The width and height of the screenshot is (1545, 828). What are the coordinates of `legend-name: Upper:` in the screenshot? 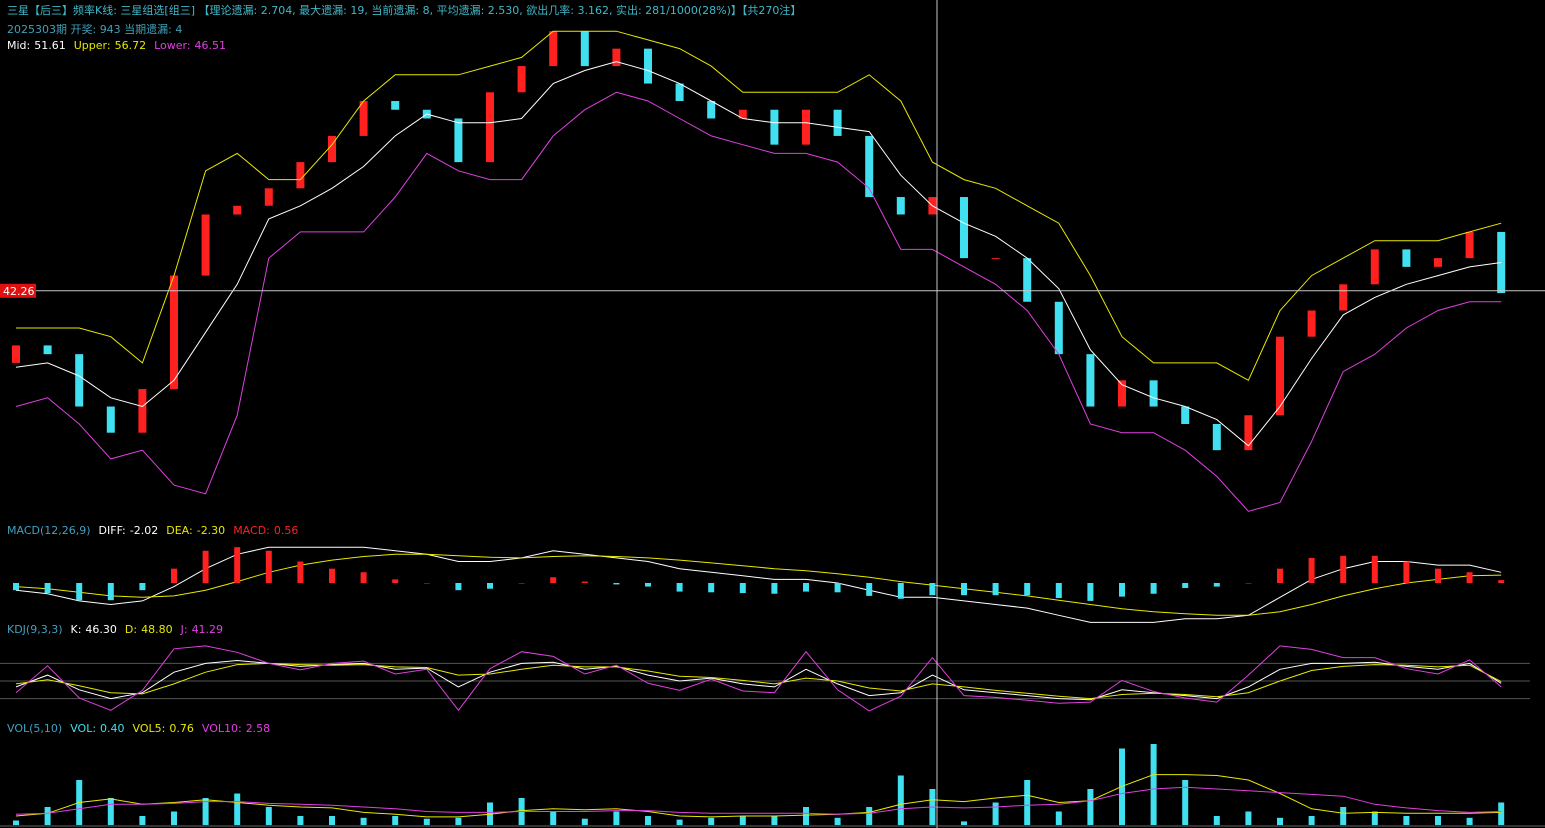 It's located at (92, 45).